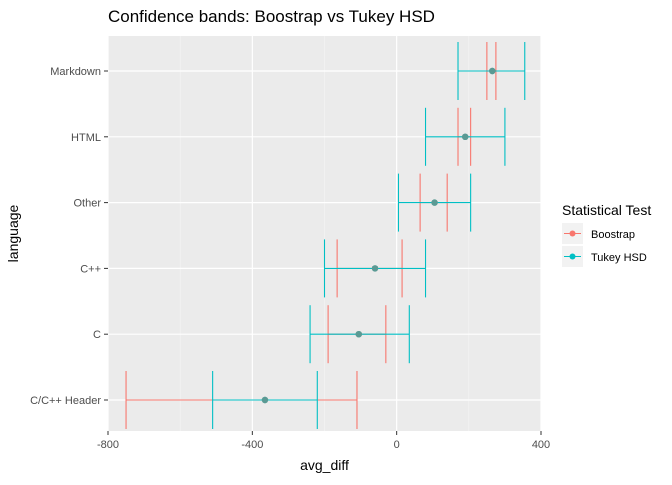 This screenshot has height=485, width=672. I want to click on legend-item-0: Boostrap, so click(598, 233).